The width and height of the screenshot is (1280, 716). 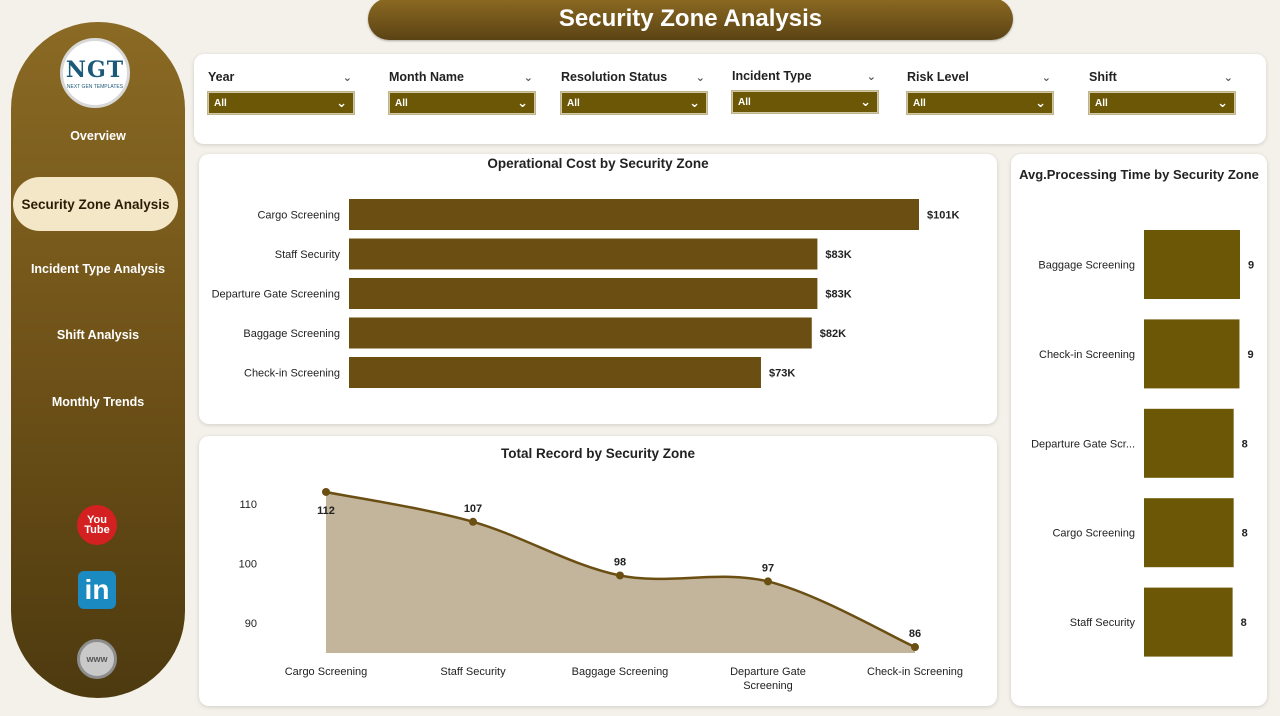 What do you see at coordinates (473, 672) in the screenshot?
I see `x-tick-label: Staff Security` at bounding box center [473, 672].